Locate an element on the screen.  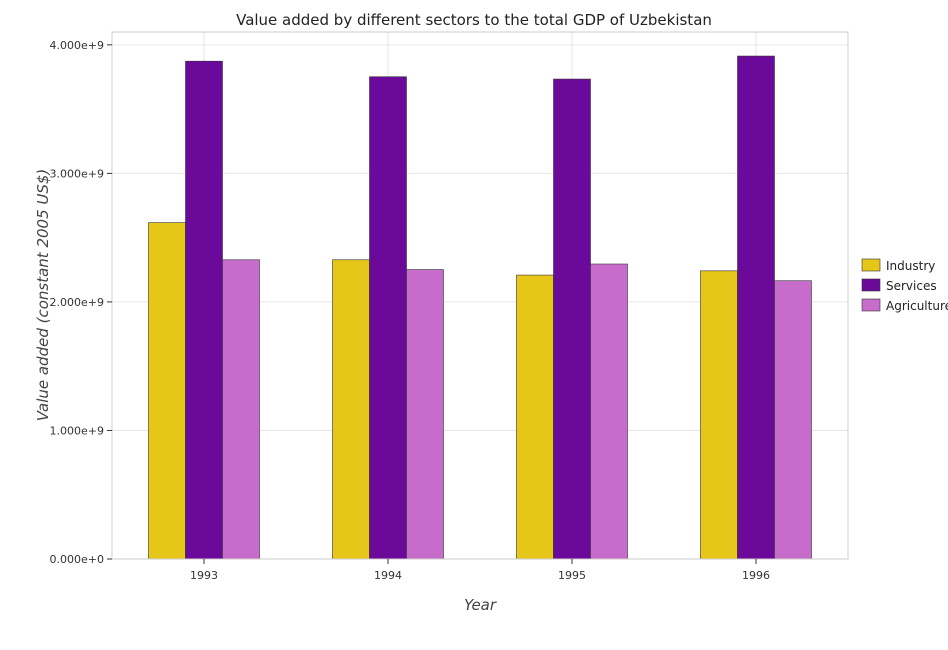
legend-swatch-agriculture is located at coordinates (871, 305).